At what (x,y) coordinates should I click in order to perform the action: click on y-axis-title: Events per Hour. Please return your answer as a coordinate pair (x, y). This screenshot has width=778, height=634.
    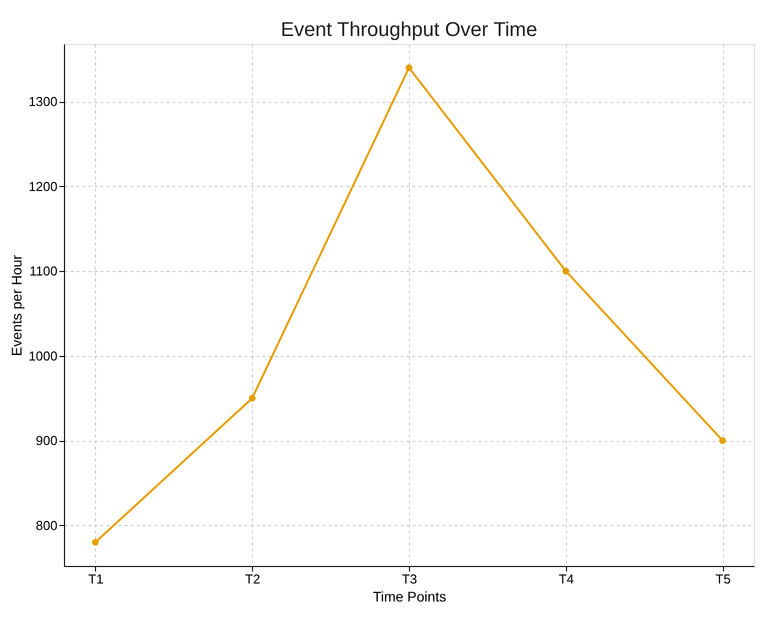
    Looking at the image, I should click on (16, 305).